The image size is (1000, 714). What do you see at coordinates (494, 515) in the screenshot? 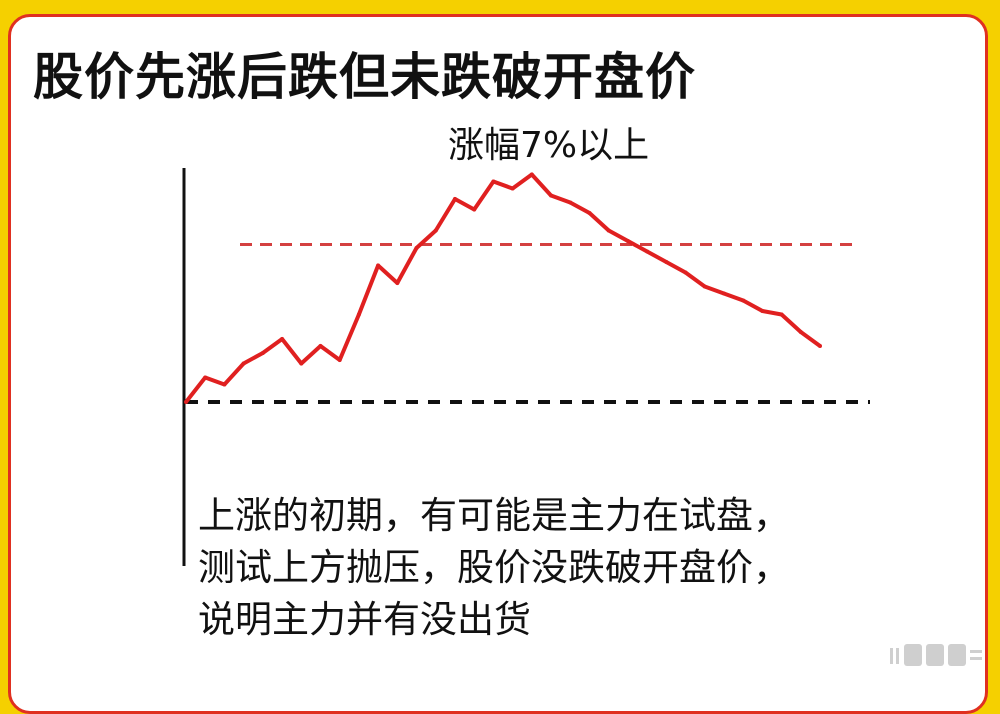
I see `note-line-1: 上涨的初期，有可能是主力在试盘，` at bounding box center [494, 515].